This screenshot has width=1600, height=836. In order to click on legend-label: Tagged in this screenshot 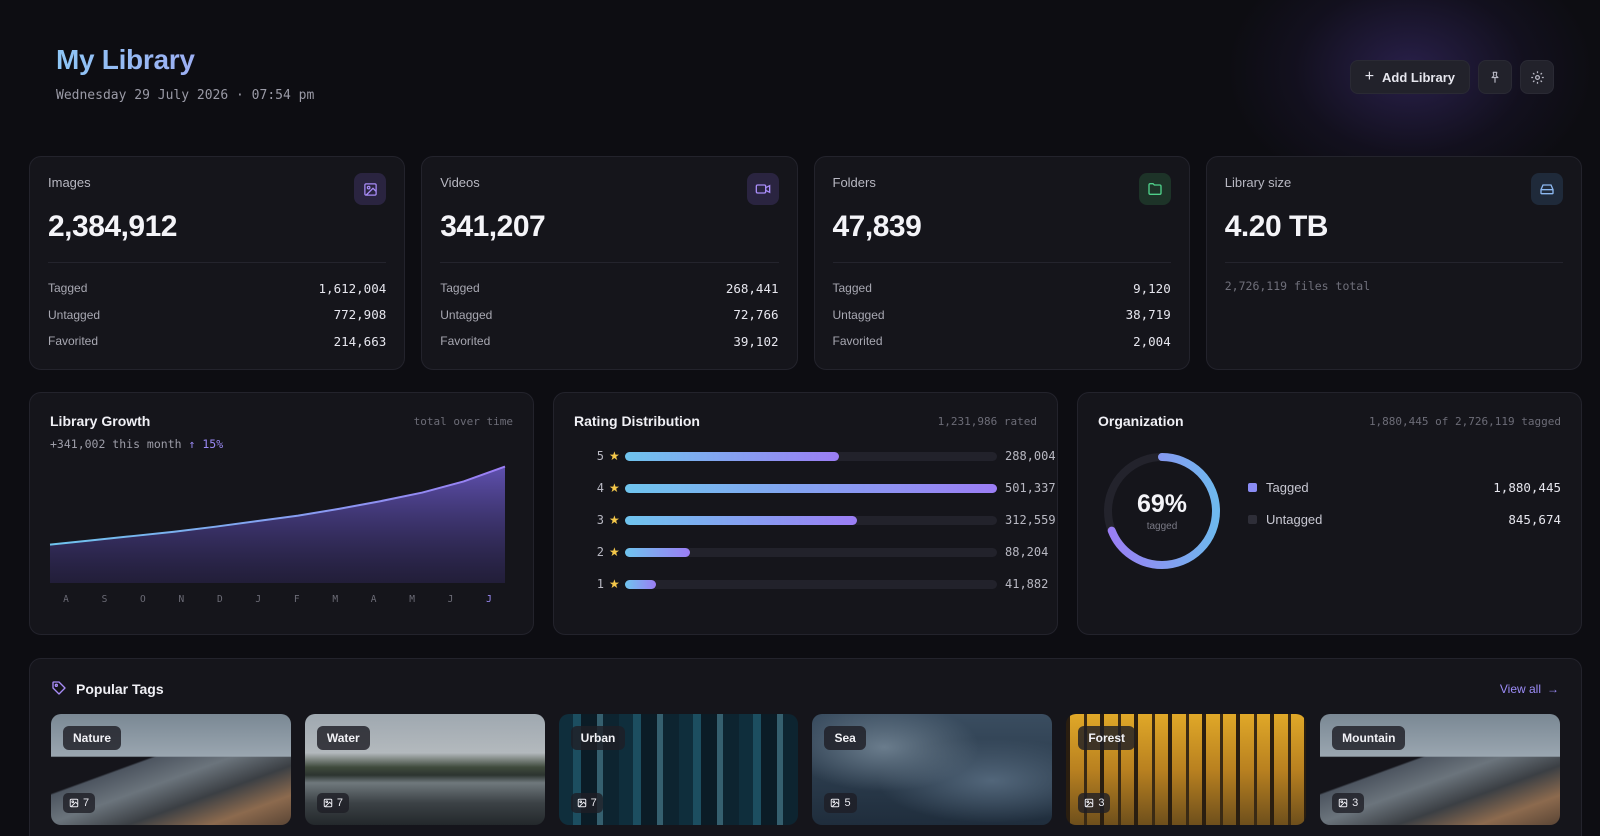, I will do `click(1287, 487)`.